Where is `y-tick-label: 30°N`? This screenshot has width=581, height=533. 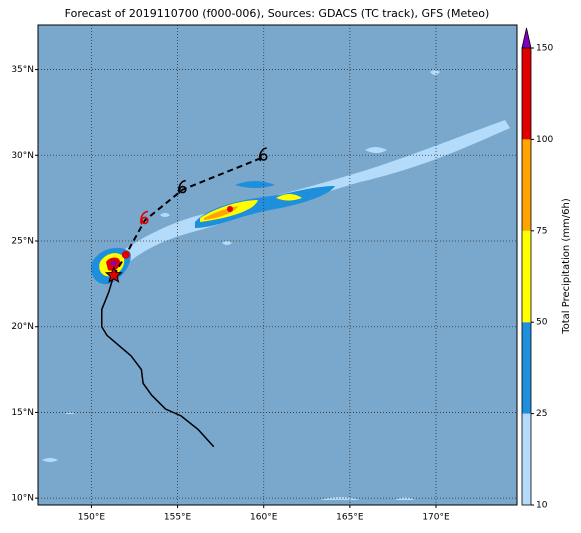
y-tick-label: 30°N is located at coordinates (22, 156).